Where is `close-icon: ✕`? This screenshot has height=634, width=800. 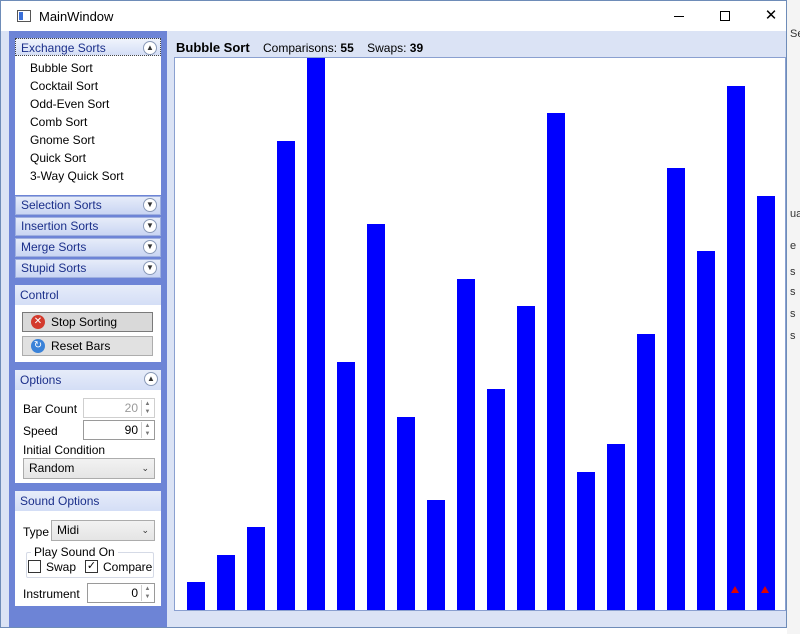
close-icon: ✕ is located at coordinates (771, 15).